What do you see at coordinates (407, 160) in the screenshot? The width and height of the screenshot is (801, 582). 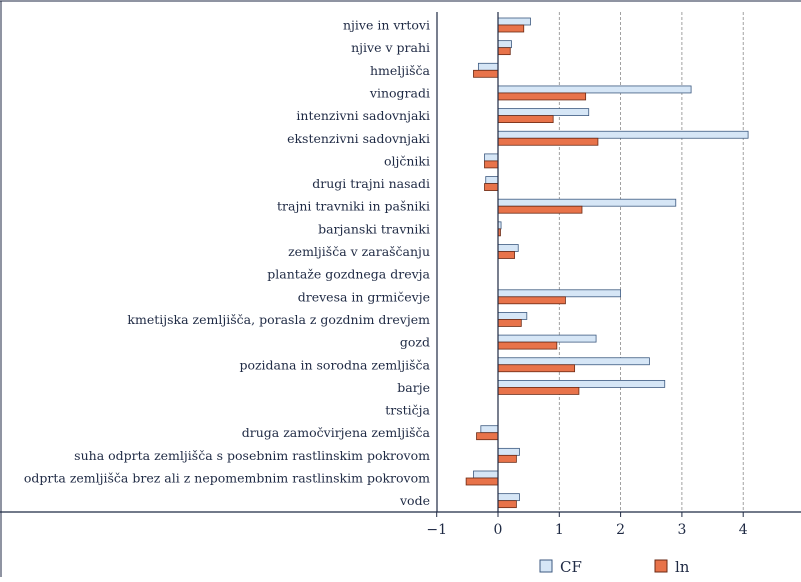 I see `category-label: oljčniki` at bounding box center [407, 160].